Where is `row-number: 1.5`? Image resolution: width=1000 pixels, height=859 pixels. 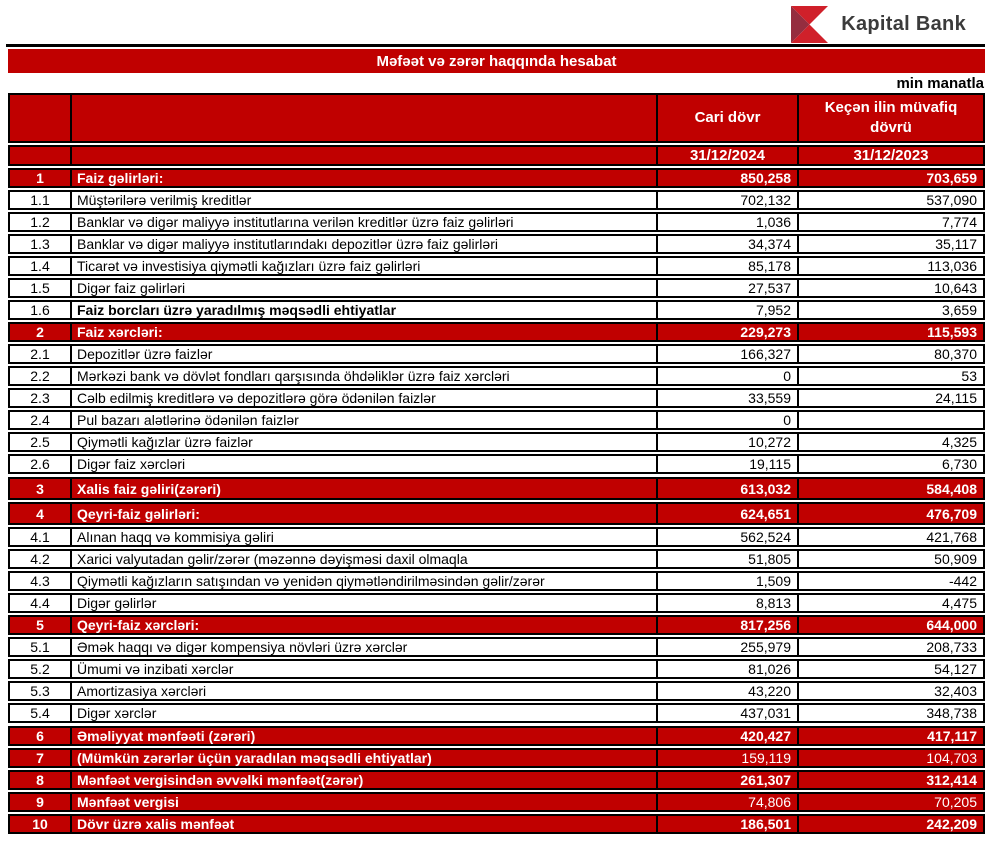 row-number: 1.5 is located at coordinates (41, 288).